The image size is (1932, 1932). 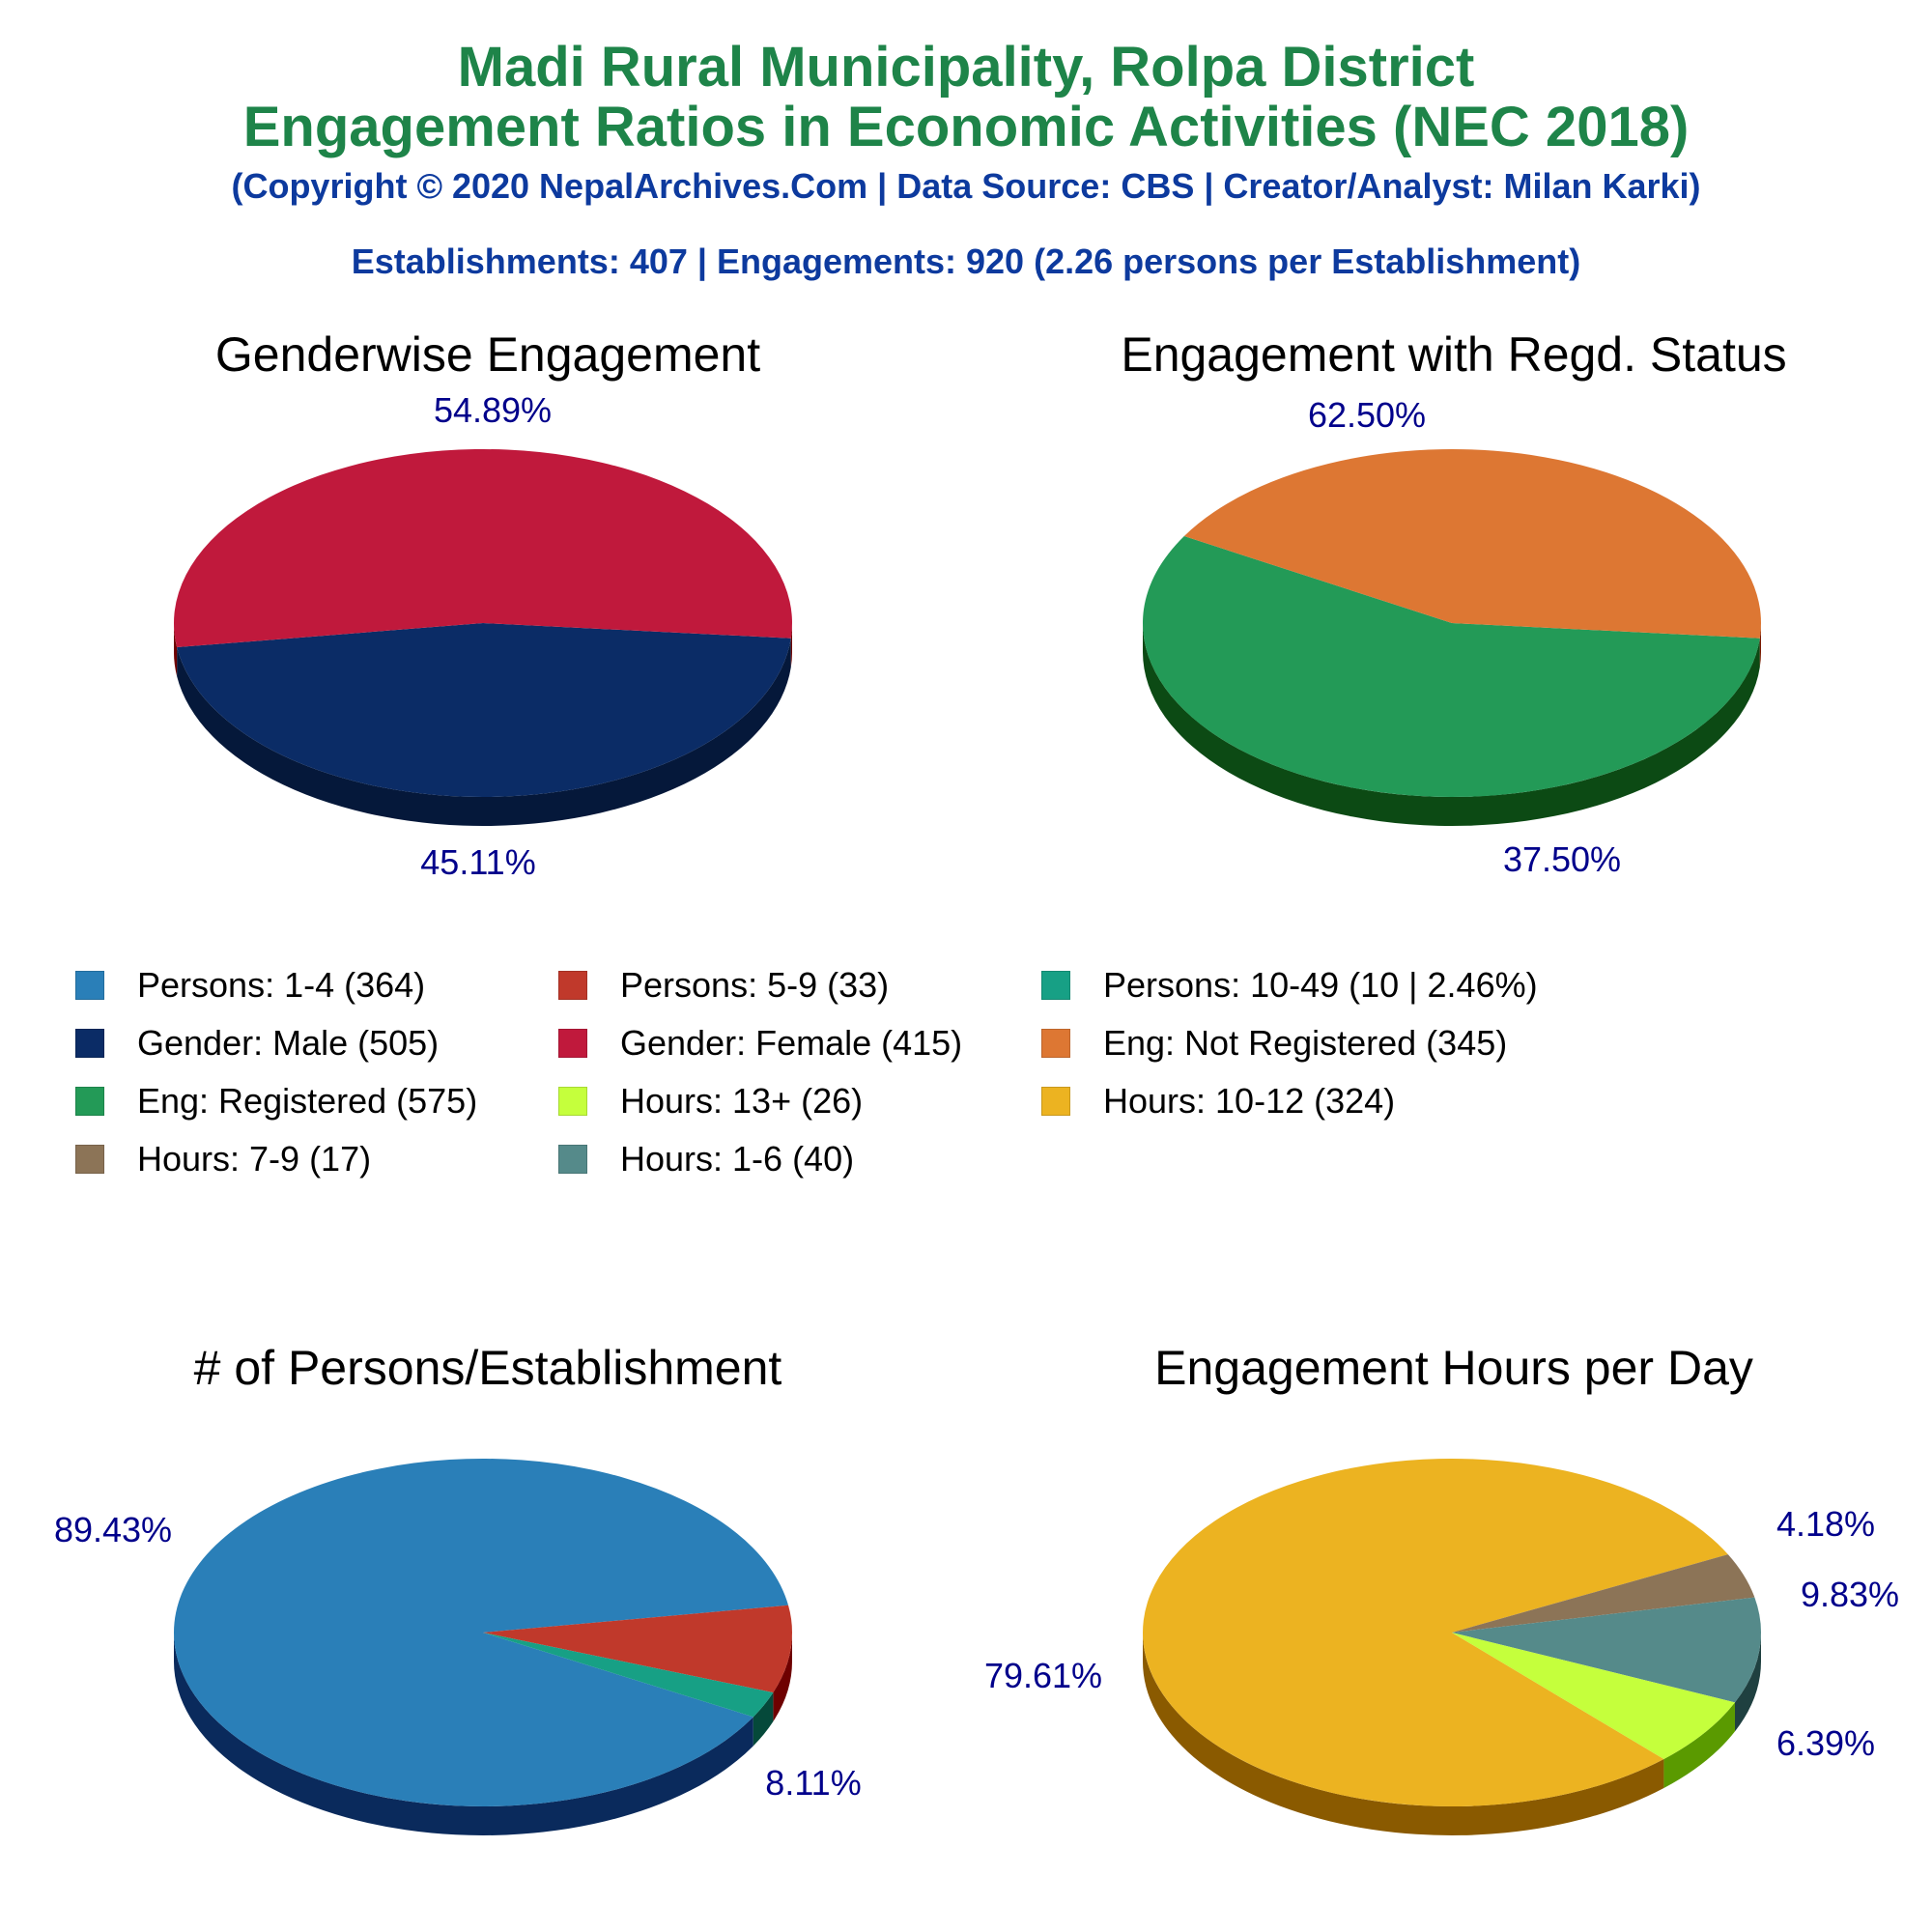 I want to click on percent-label-eng-registered: 62.50%, so click(x=1367, y=415).